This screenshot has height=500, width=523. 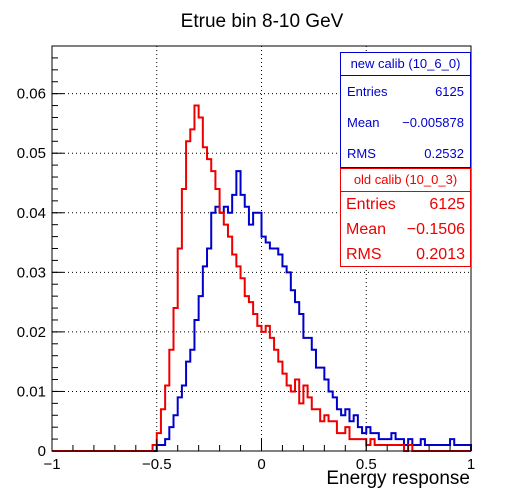 I want to click on stats-header: old calib (10_0_3), so click(x=405, y=180).